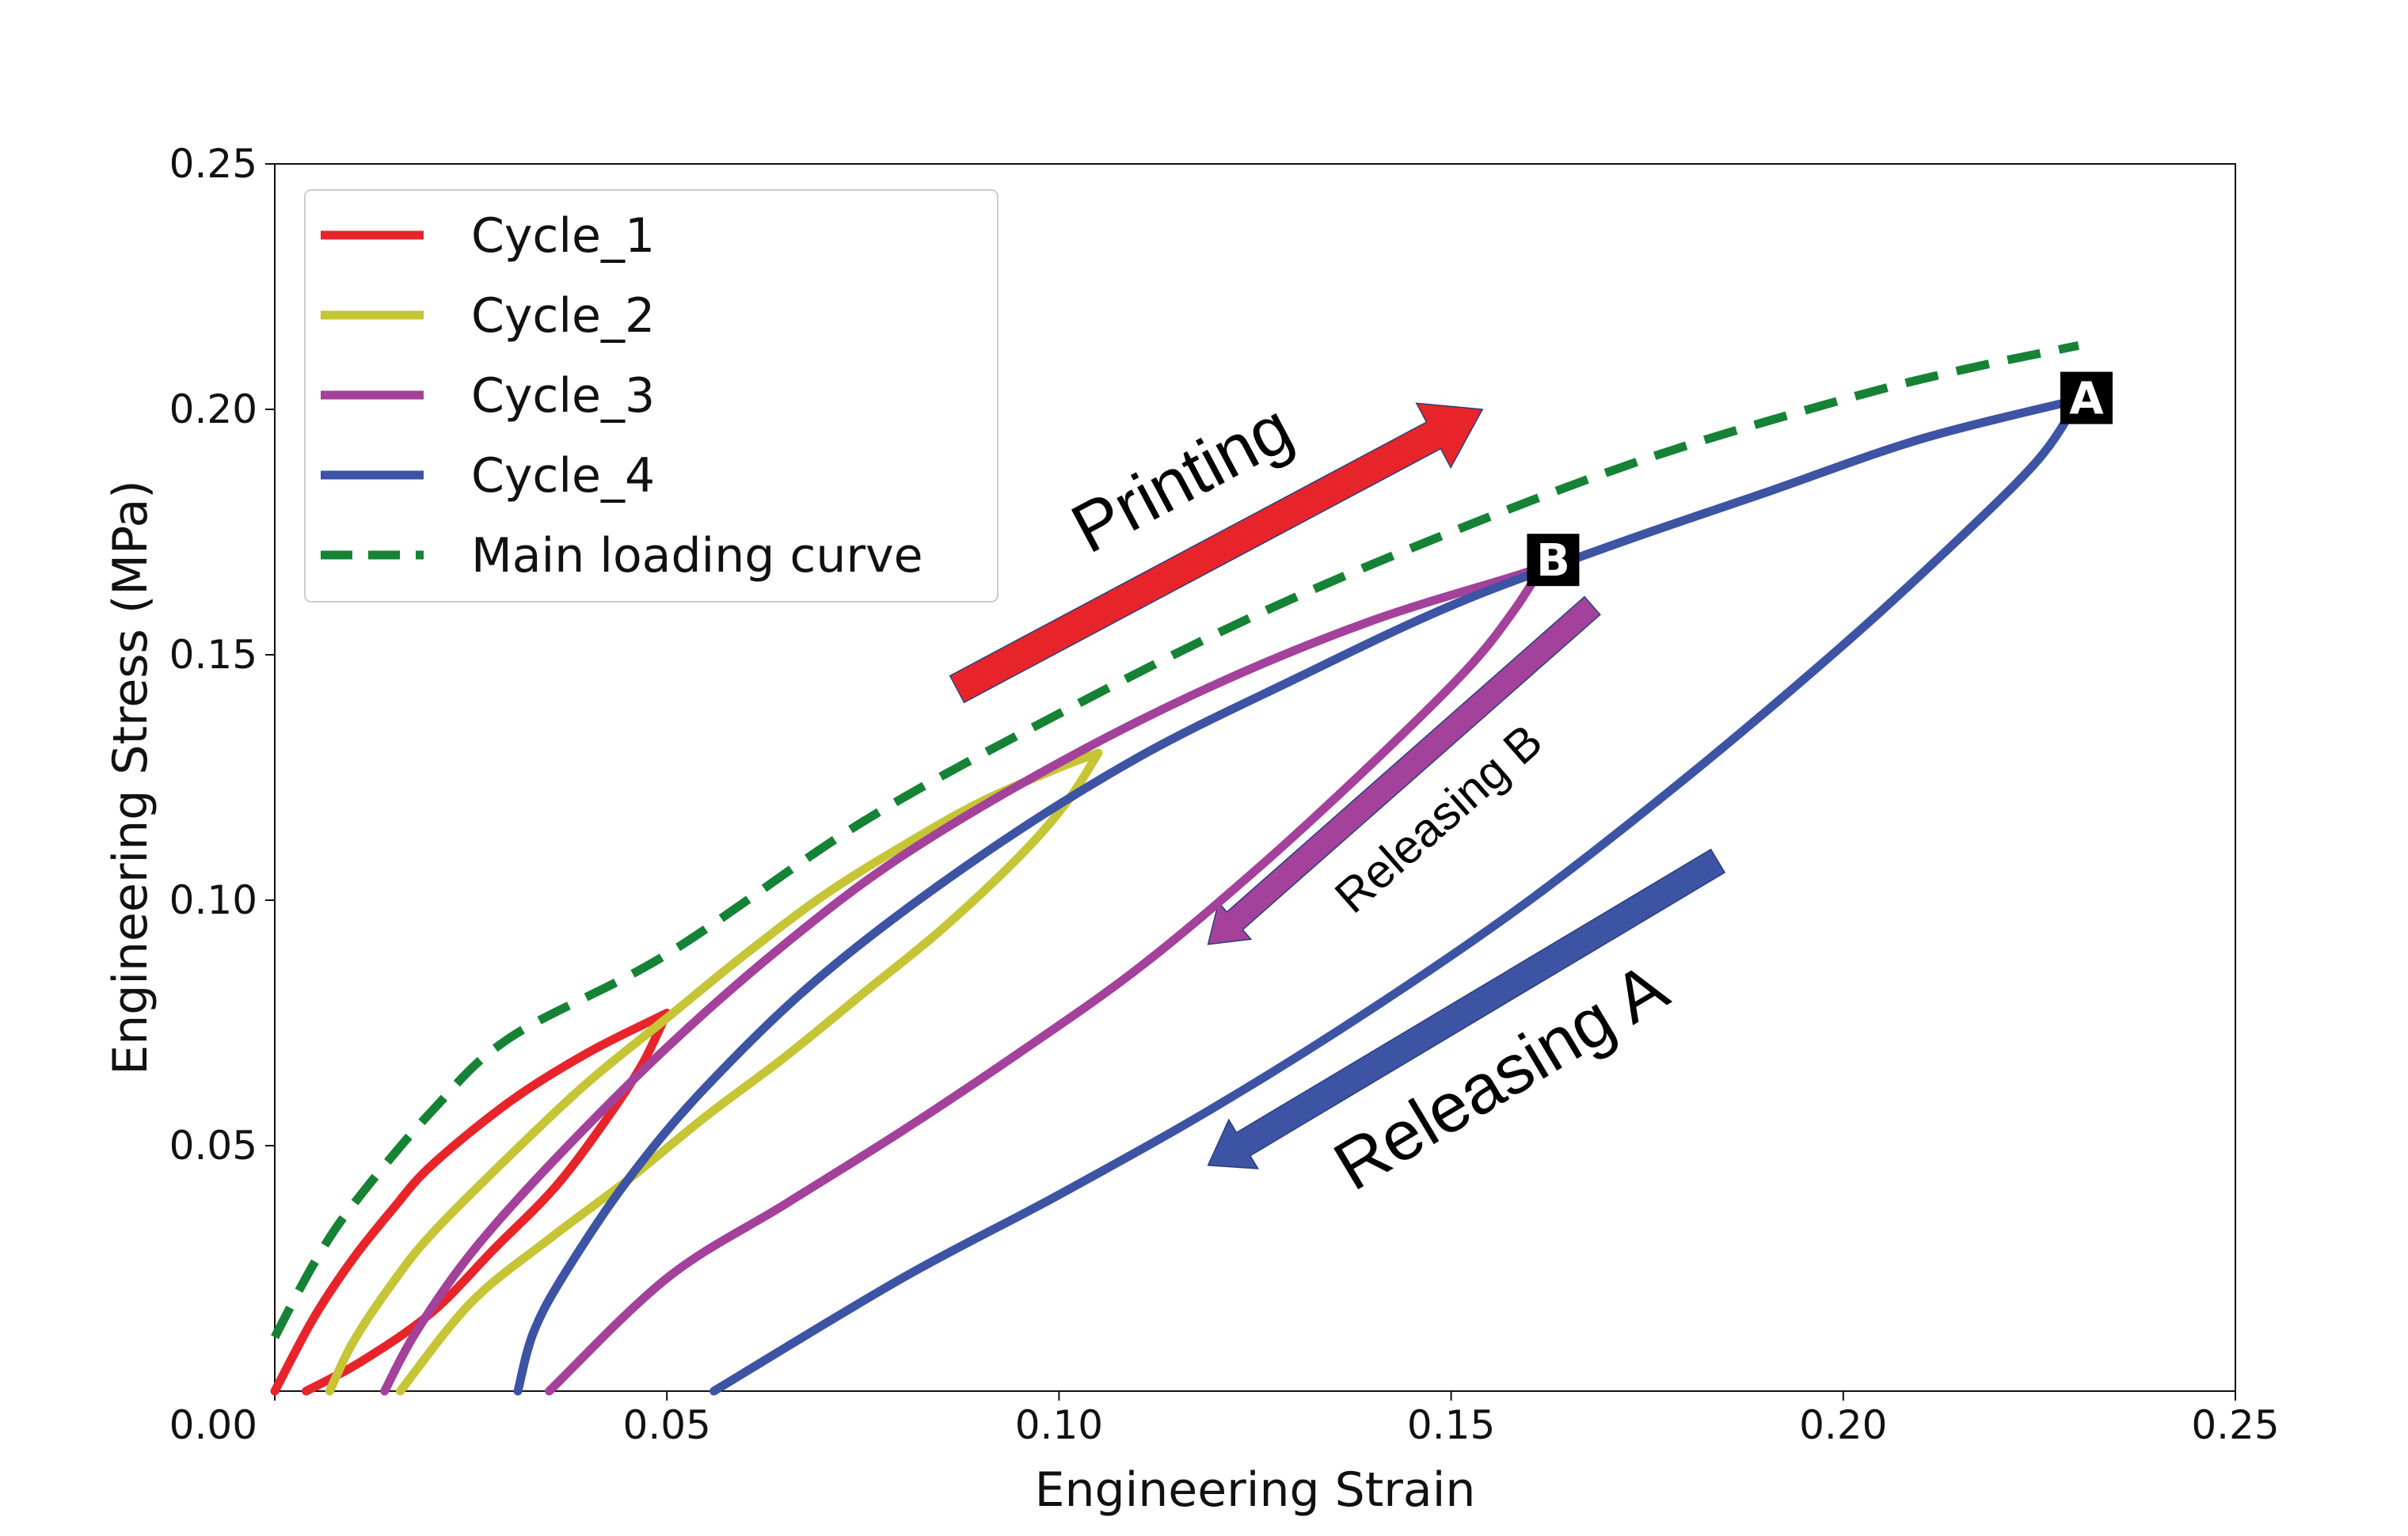 Image resolution: width=2408 pixels, height=1536 pixels. I want to click on x-tick-label: 0.20, so click(1843, 1425).